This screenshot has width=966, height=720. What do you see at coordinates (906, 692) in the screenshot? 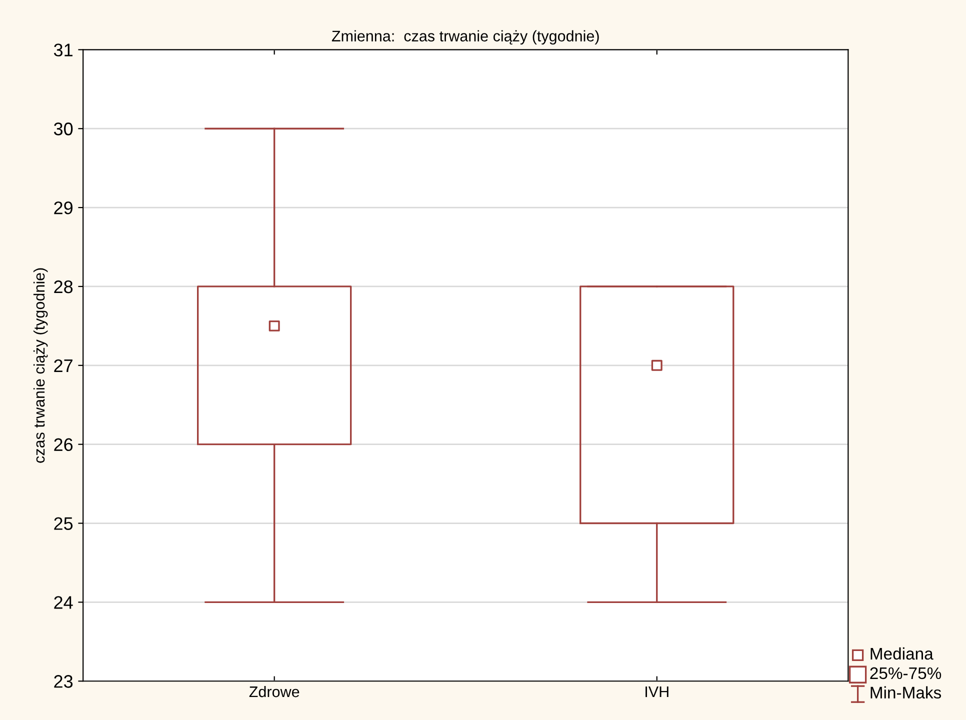
I see `text: Min-Maks` at bounding box center [906, 692].